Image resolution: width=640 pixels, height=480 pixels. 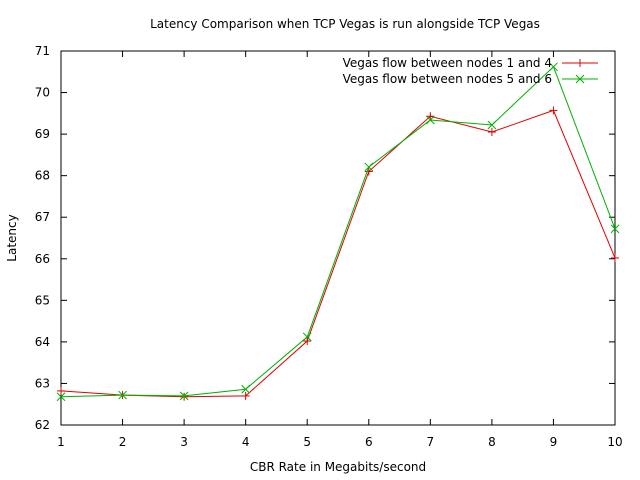 What do you see at coordinates (246, 442) in the screenshot?
I see `x-tick-label: 4` at bounding box center [246, 442].